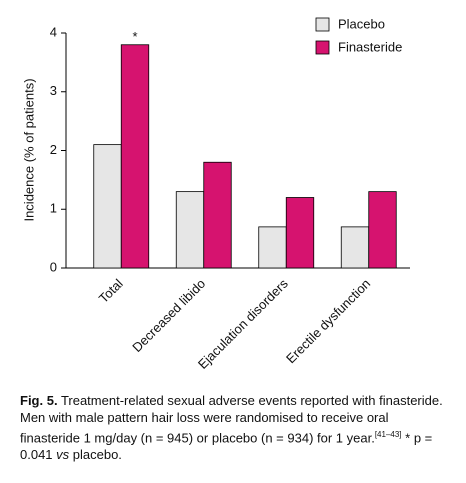 The height and width of the screenshot is (483, 466). What do you see at coordinates (226, 446) in the screenshot?
I see `caption-note: * p = 0.041` at bounding box center [226, 446].